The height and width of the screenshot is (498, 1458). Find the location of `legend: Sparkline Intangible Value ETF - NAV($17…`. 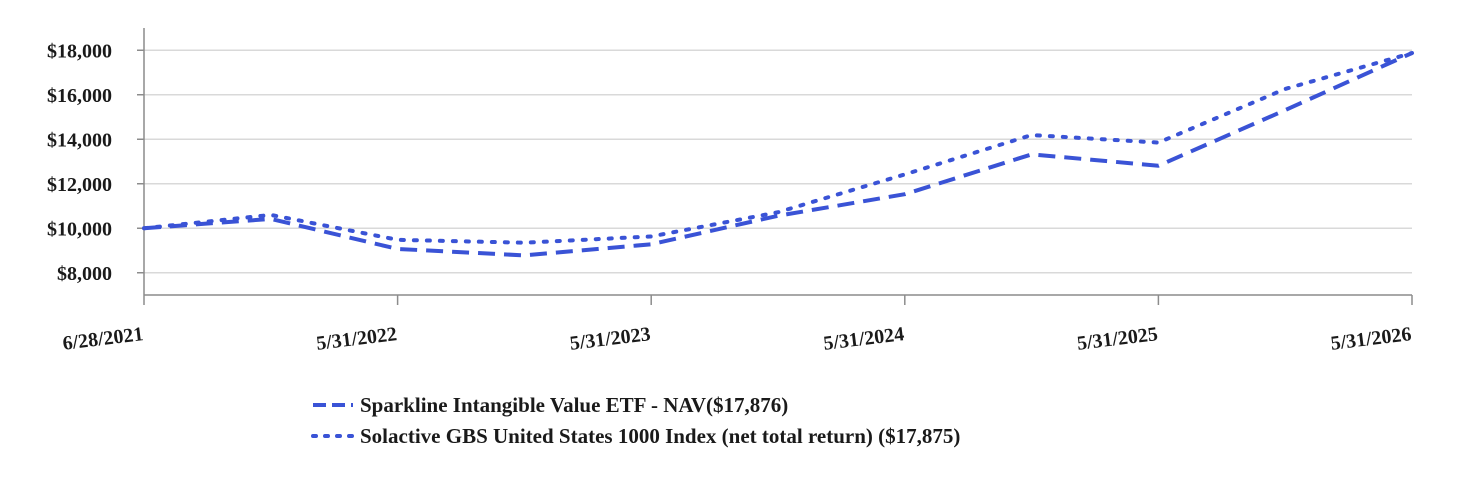

legend: Sparkline Intangible Value ETF - NAV($17… is located at coordinates (635, 420).